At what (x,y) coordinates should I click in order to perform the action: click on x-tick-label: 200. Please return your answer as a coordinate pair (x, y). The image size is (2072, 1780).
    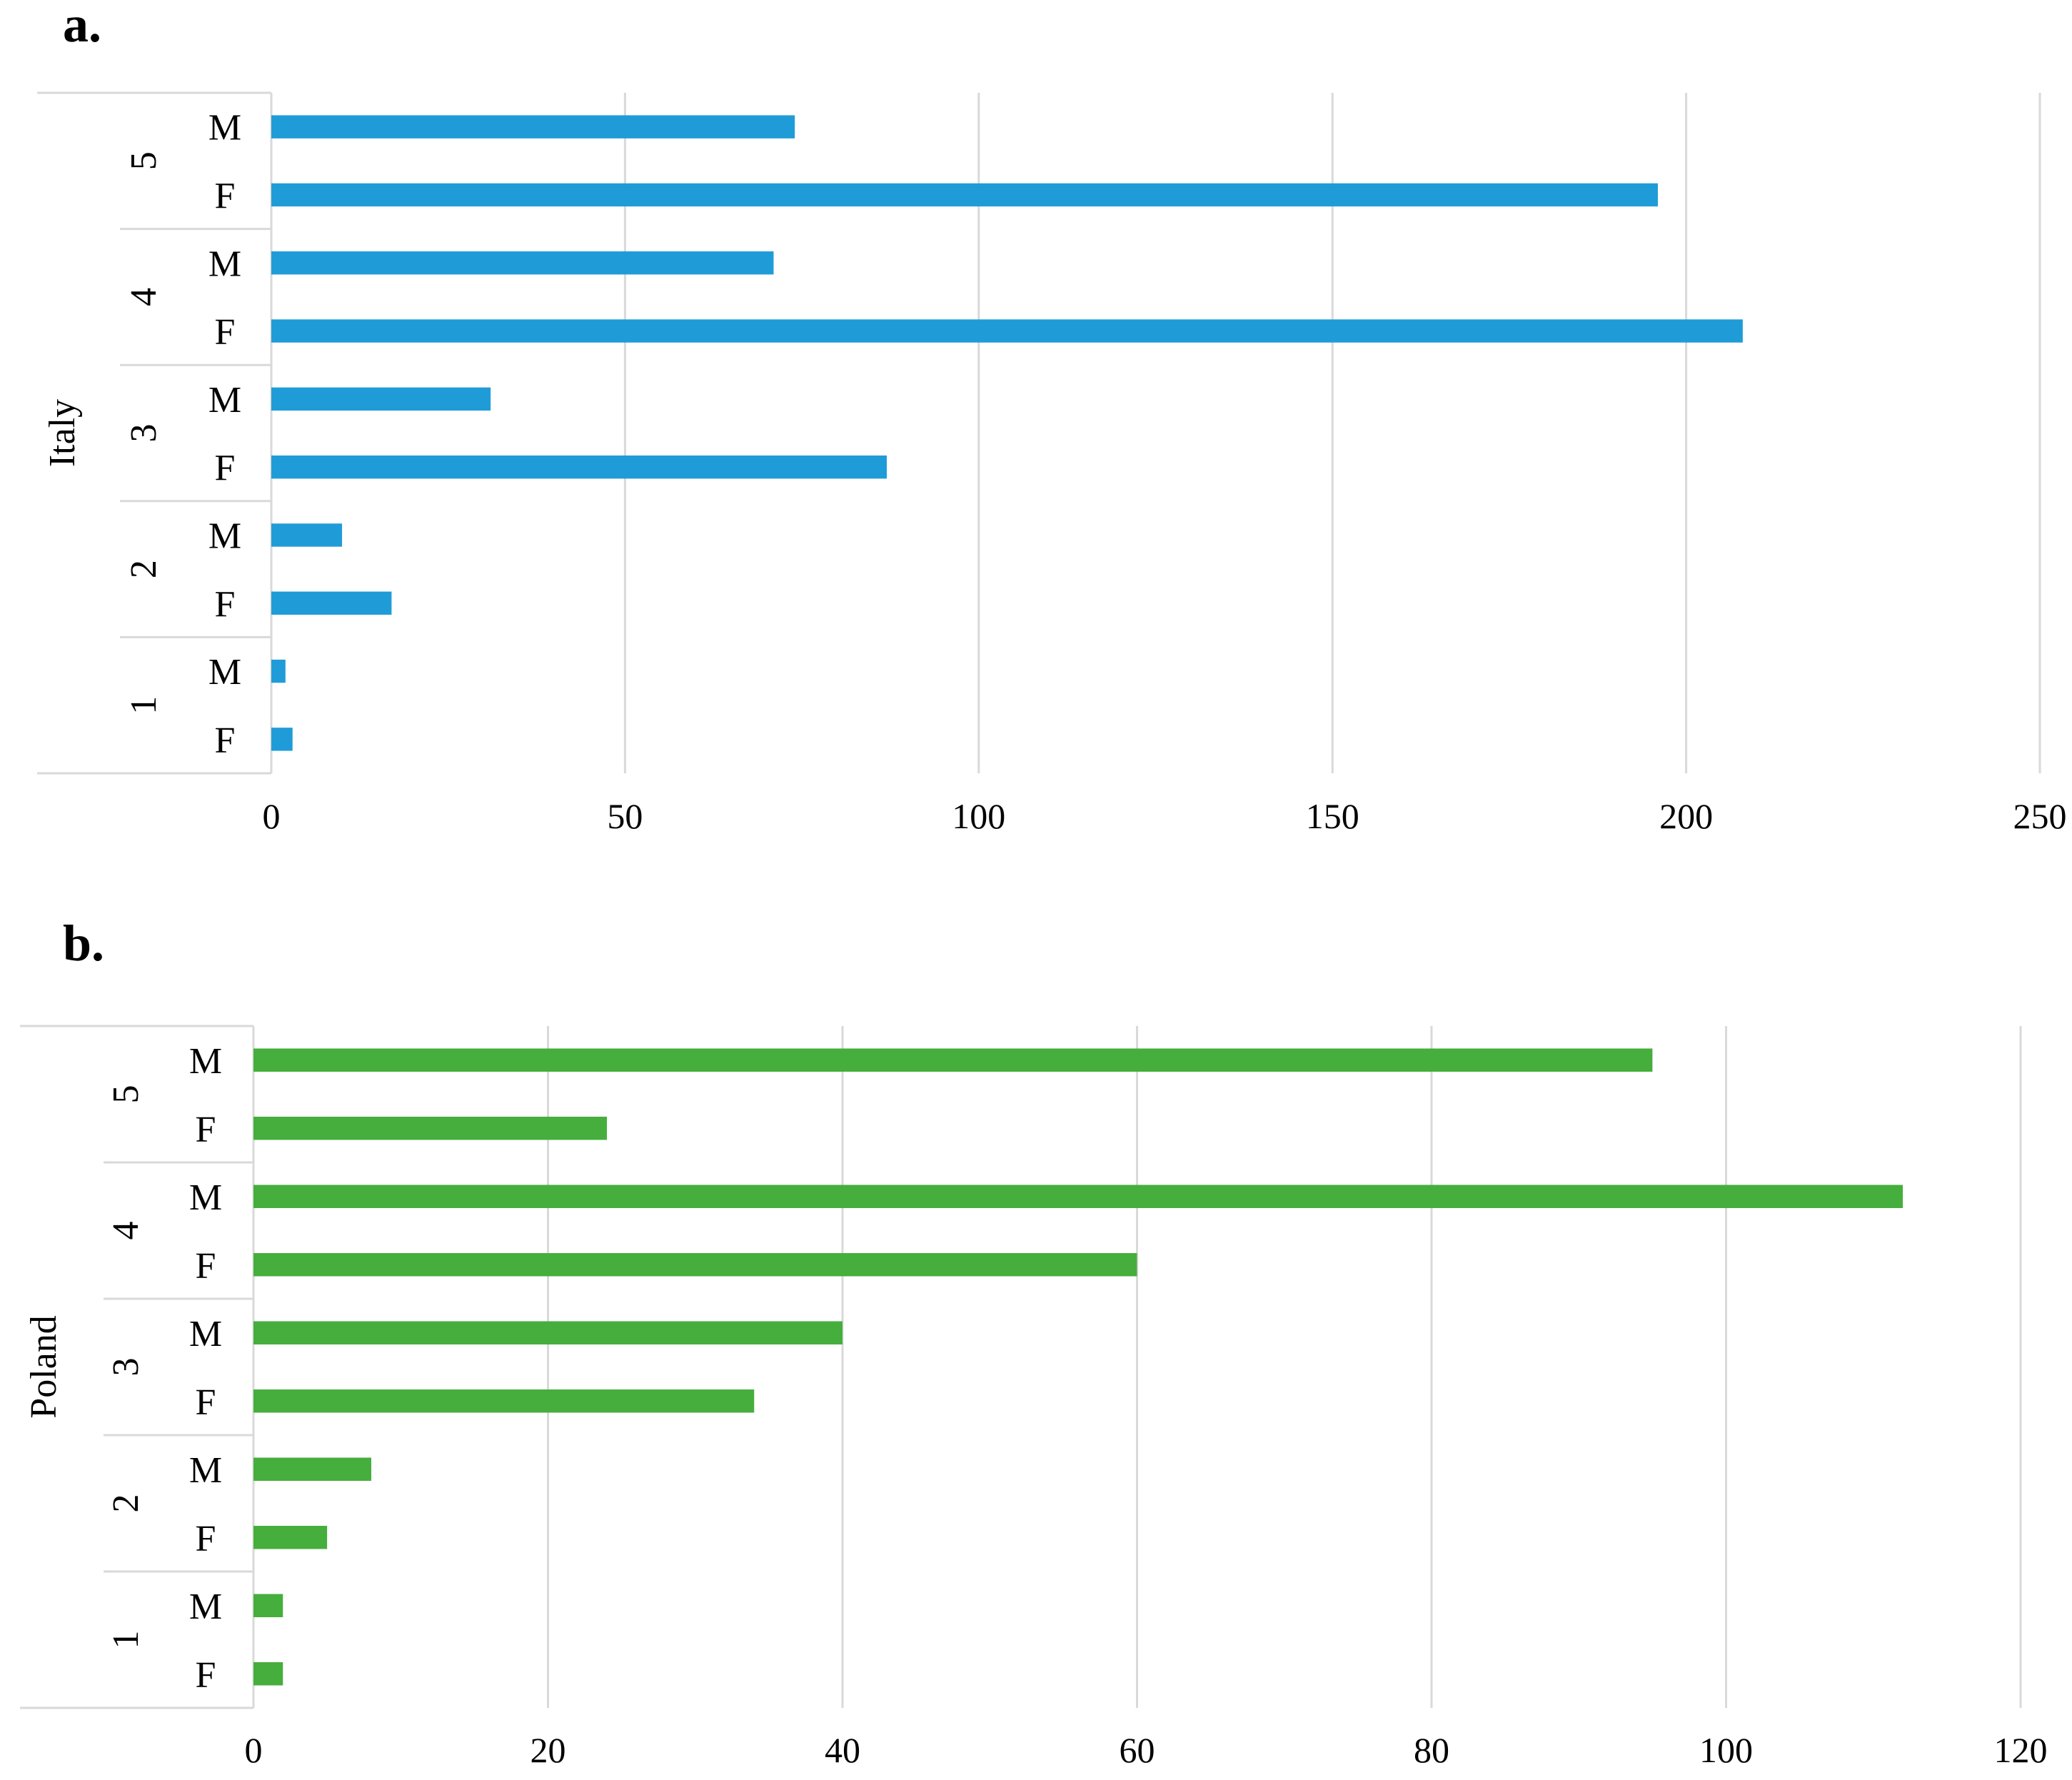
    Looking at the image, I should click on (1686, 816).